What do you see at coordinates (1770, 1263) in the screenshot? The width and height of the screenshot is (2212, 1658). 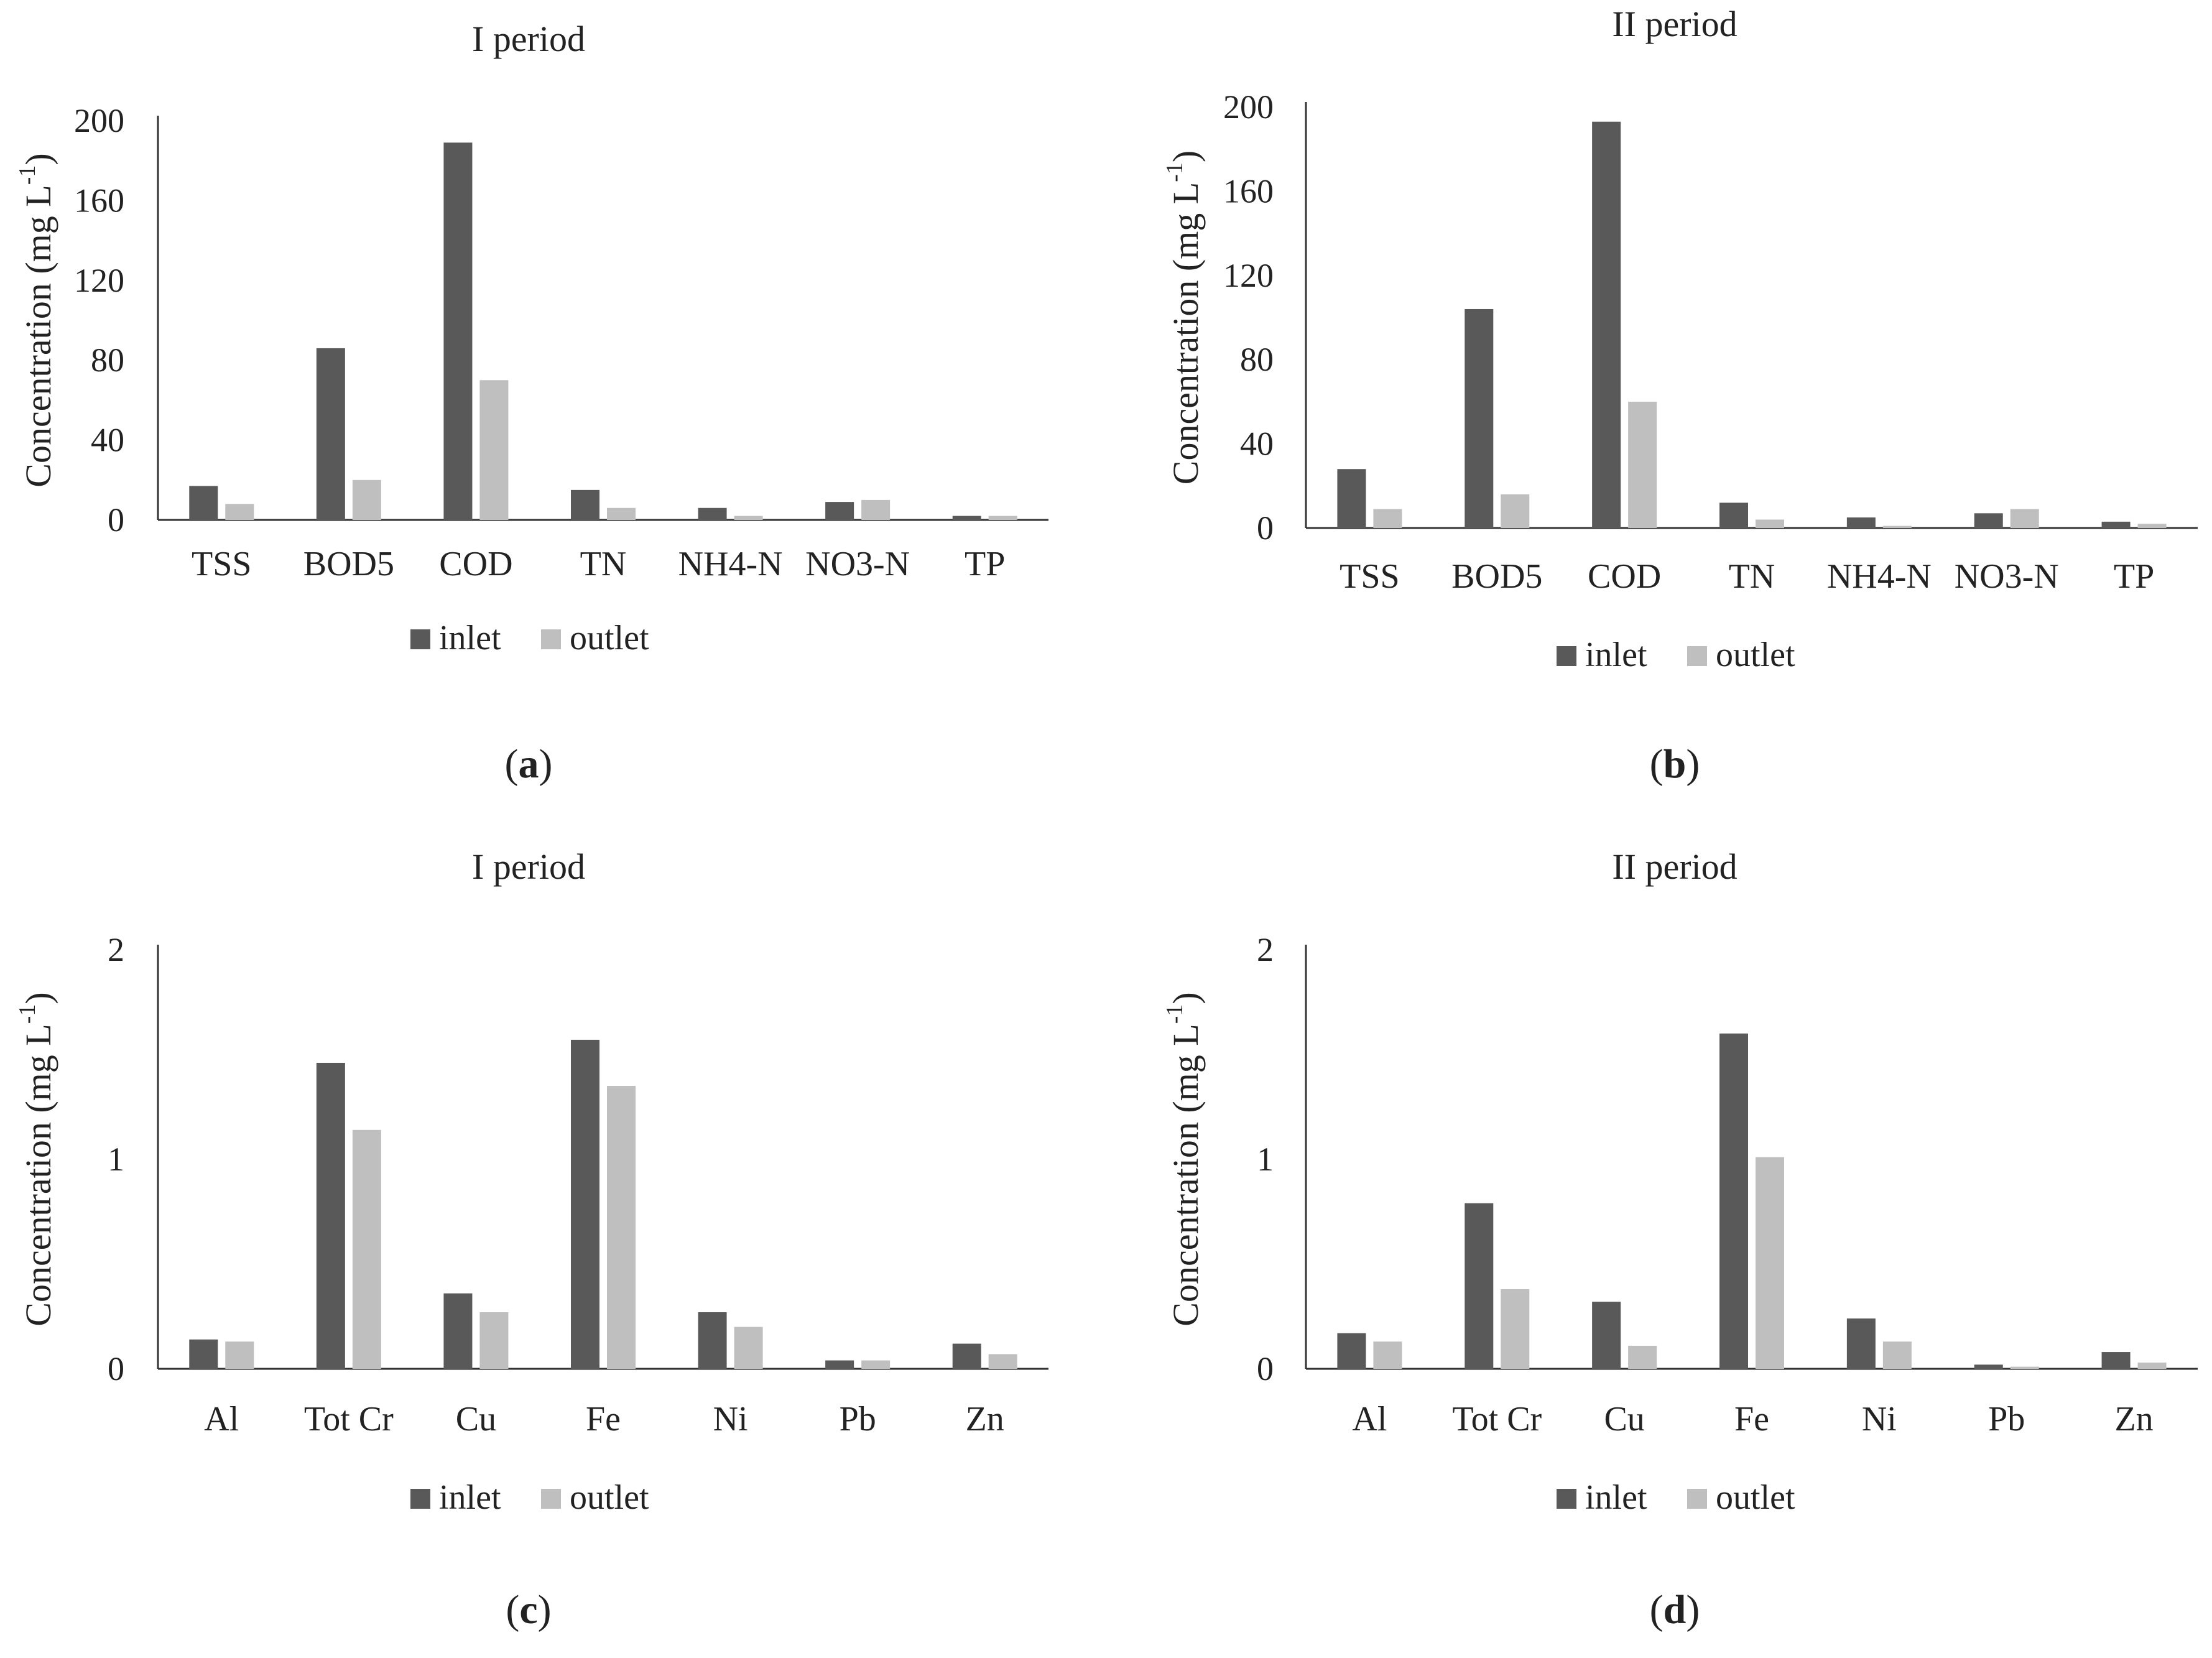 I see `bar-outlet-fe` at bounding box center [1770, 1263].